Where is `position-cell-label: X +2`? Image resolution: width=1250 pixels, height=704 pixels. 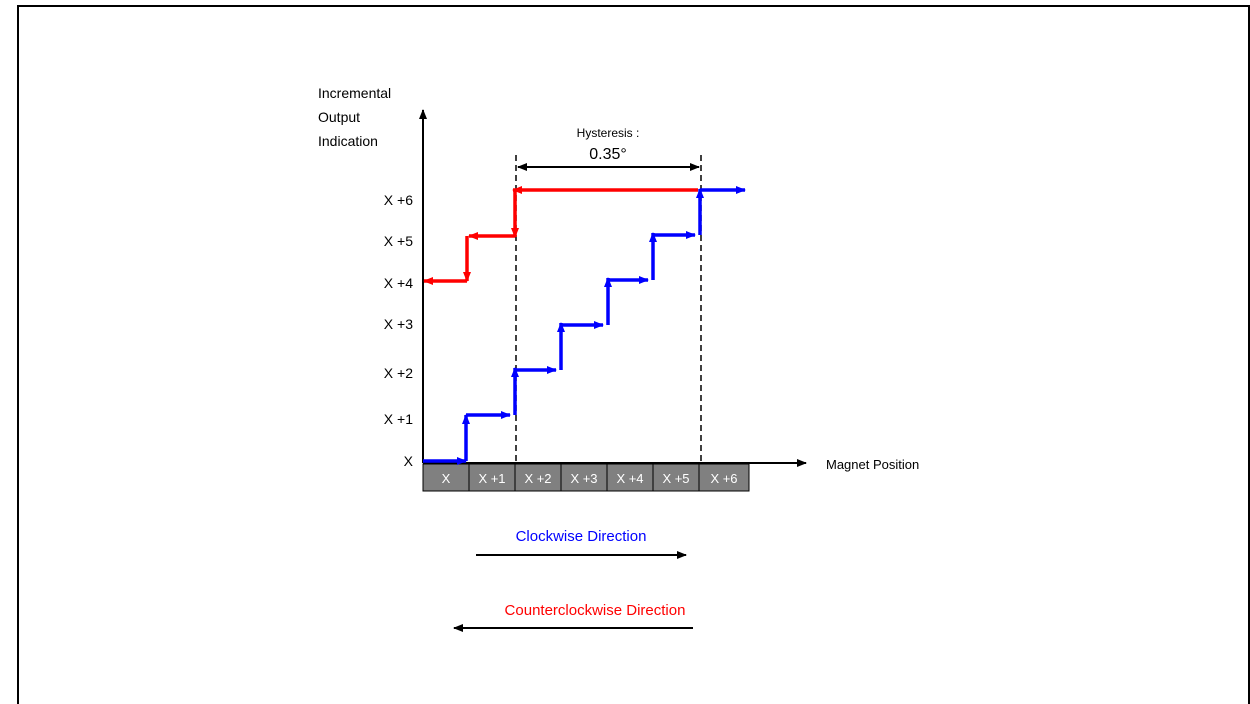
position-cell-label: X +2 is located at coordinates (537, 478).